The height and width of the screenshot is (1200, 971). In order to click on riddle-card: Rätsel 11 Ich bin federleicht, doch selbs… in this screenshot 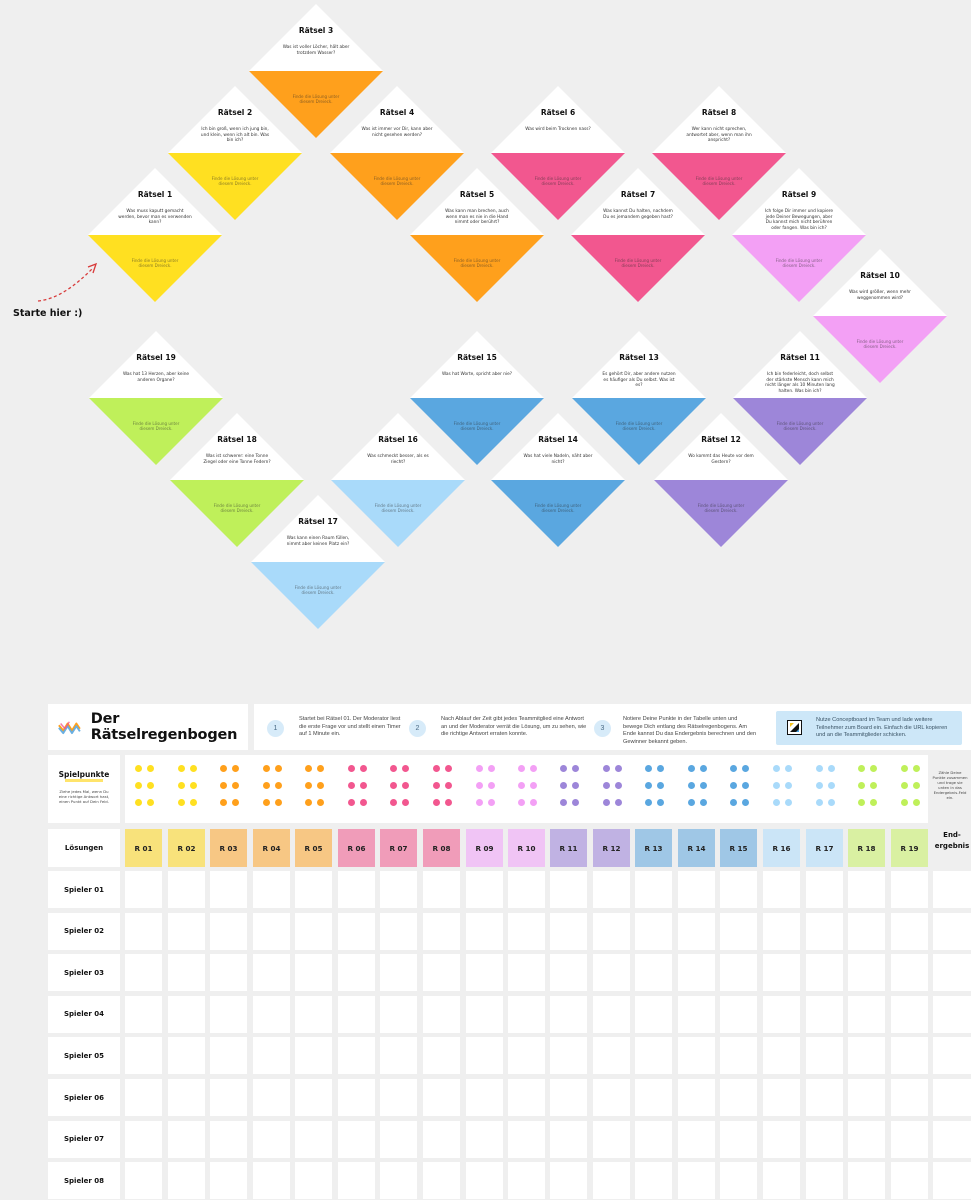, I will do `click(800, 398)`.